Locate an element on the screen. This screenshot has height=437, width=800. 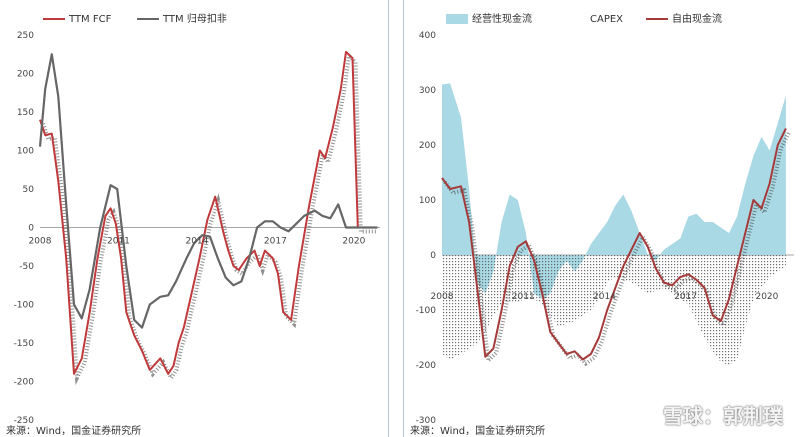
source-note-left: 来源：Wind，国金证券研究所 is located at coordinates (74, 431).